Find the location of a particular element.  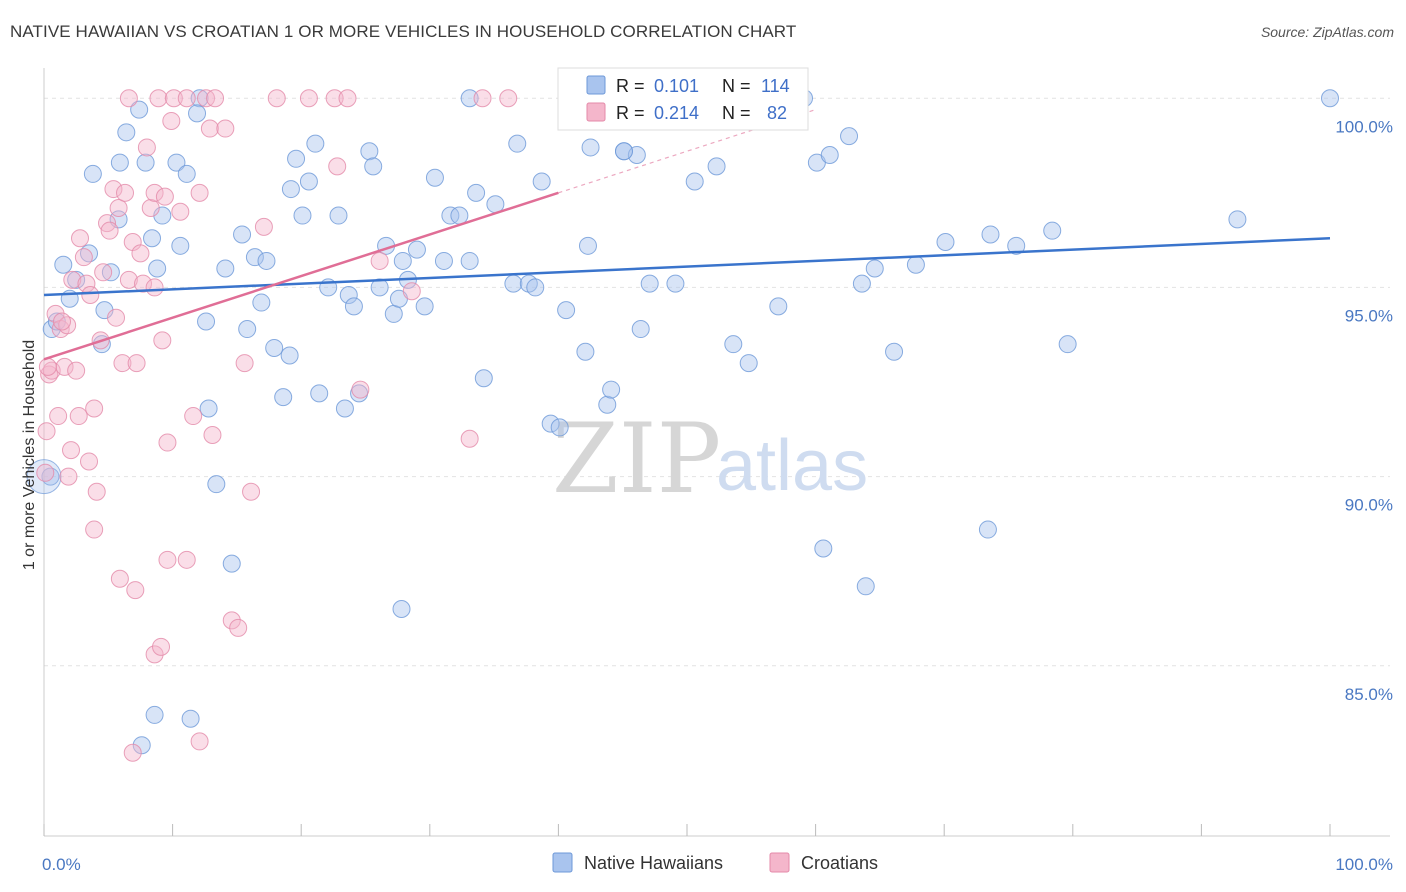

y-tick-label: 85.0% is located at coordinates (1369, 694).